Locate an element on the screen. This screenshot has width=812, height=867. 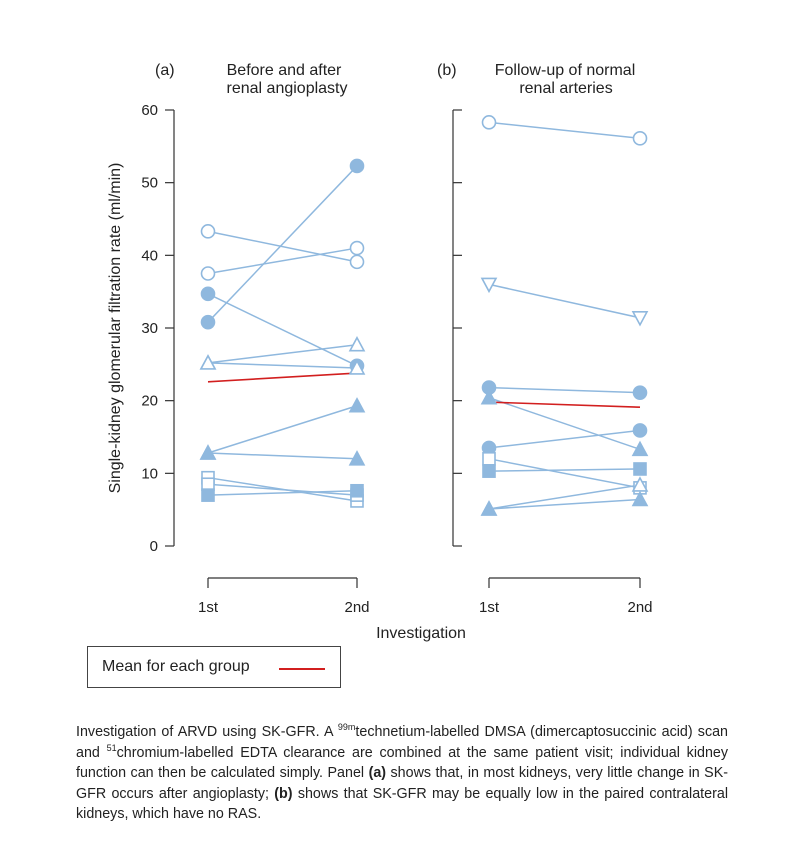
caption-superscript-51: 51 is located at coordinates (111, 747).